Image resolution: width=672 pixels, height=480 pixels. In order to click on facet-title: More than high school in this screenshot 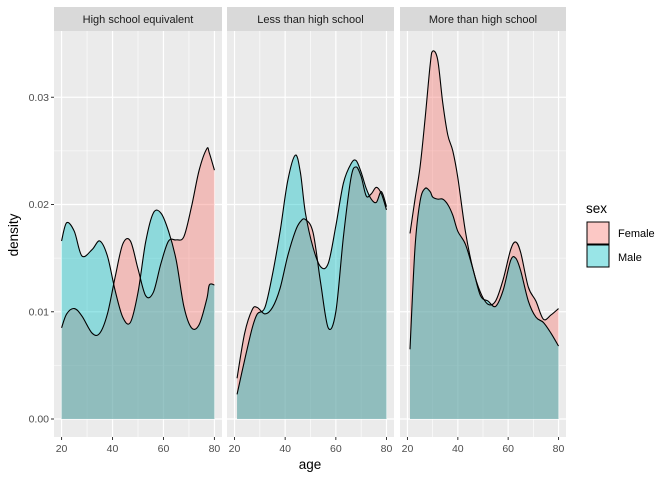, I will do `click(483, 20)`.